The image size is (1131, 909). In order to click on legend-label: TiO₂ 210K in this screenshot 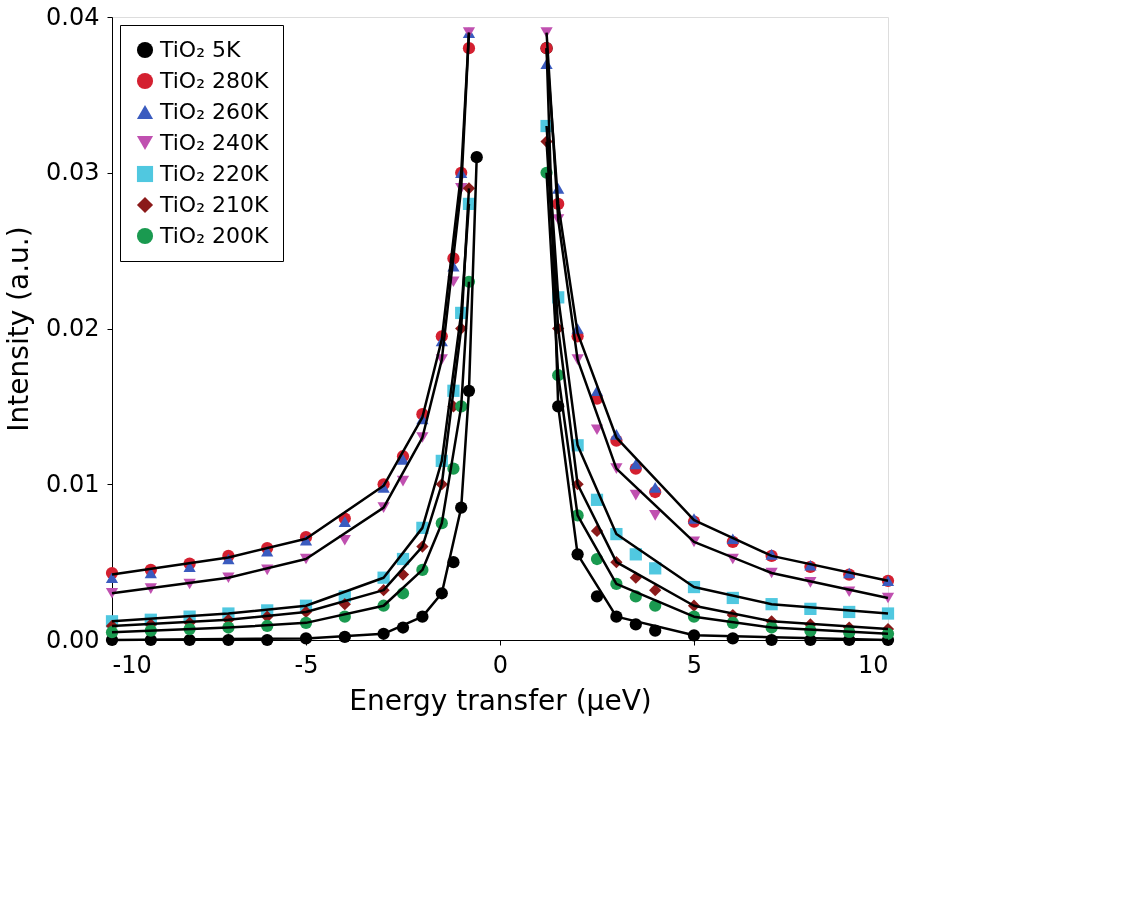, I will do `click(214, 204)`.